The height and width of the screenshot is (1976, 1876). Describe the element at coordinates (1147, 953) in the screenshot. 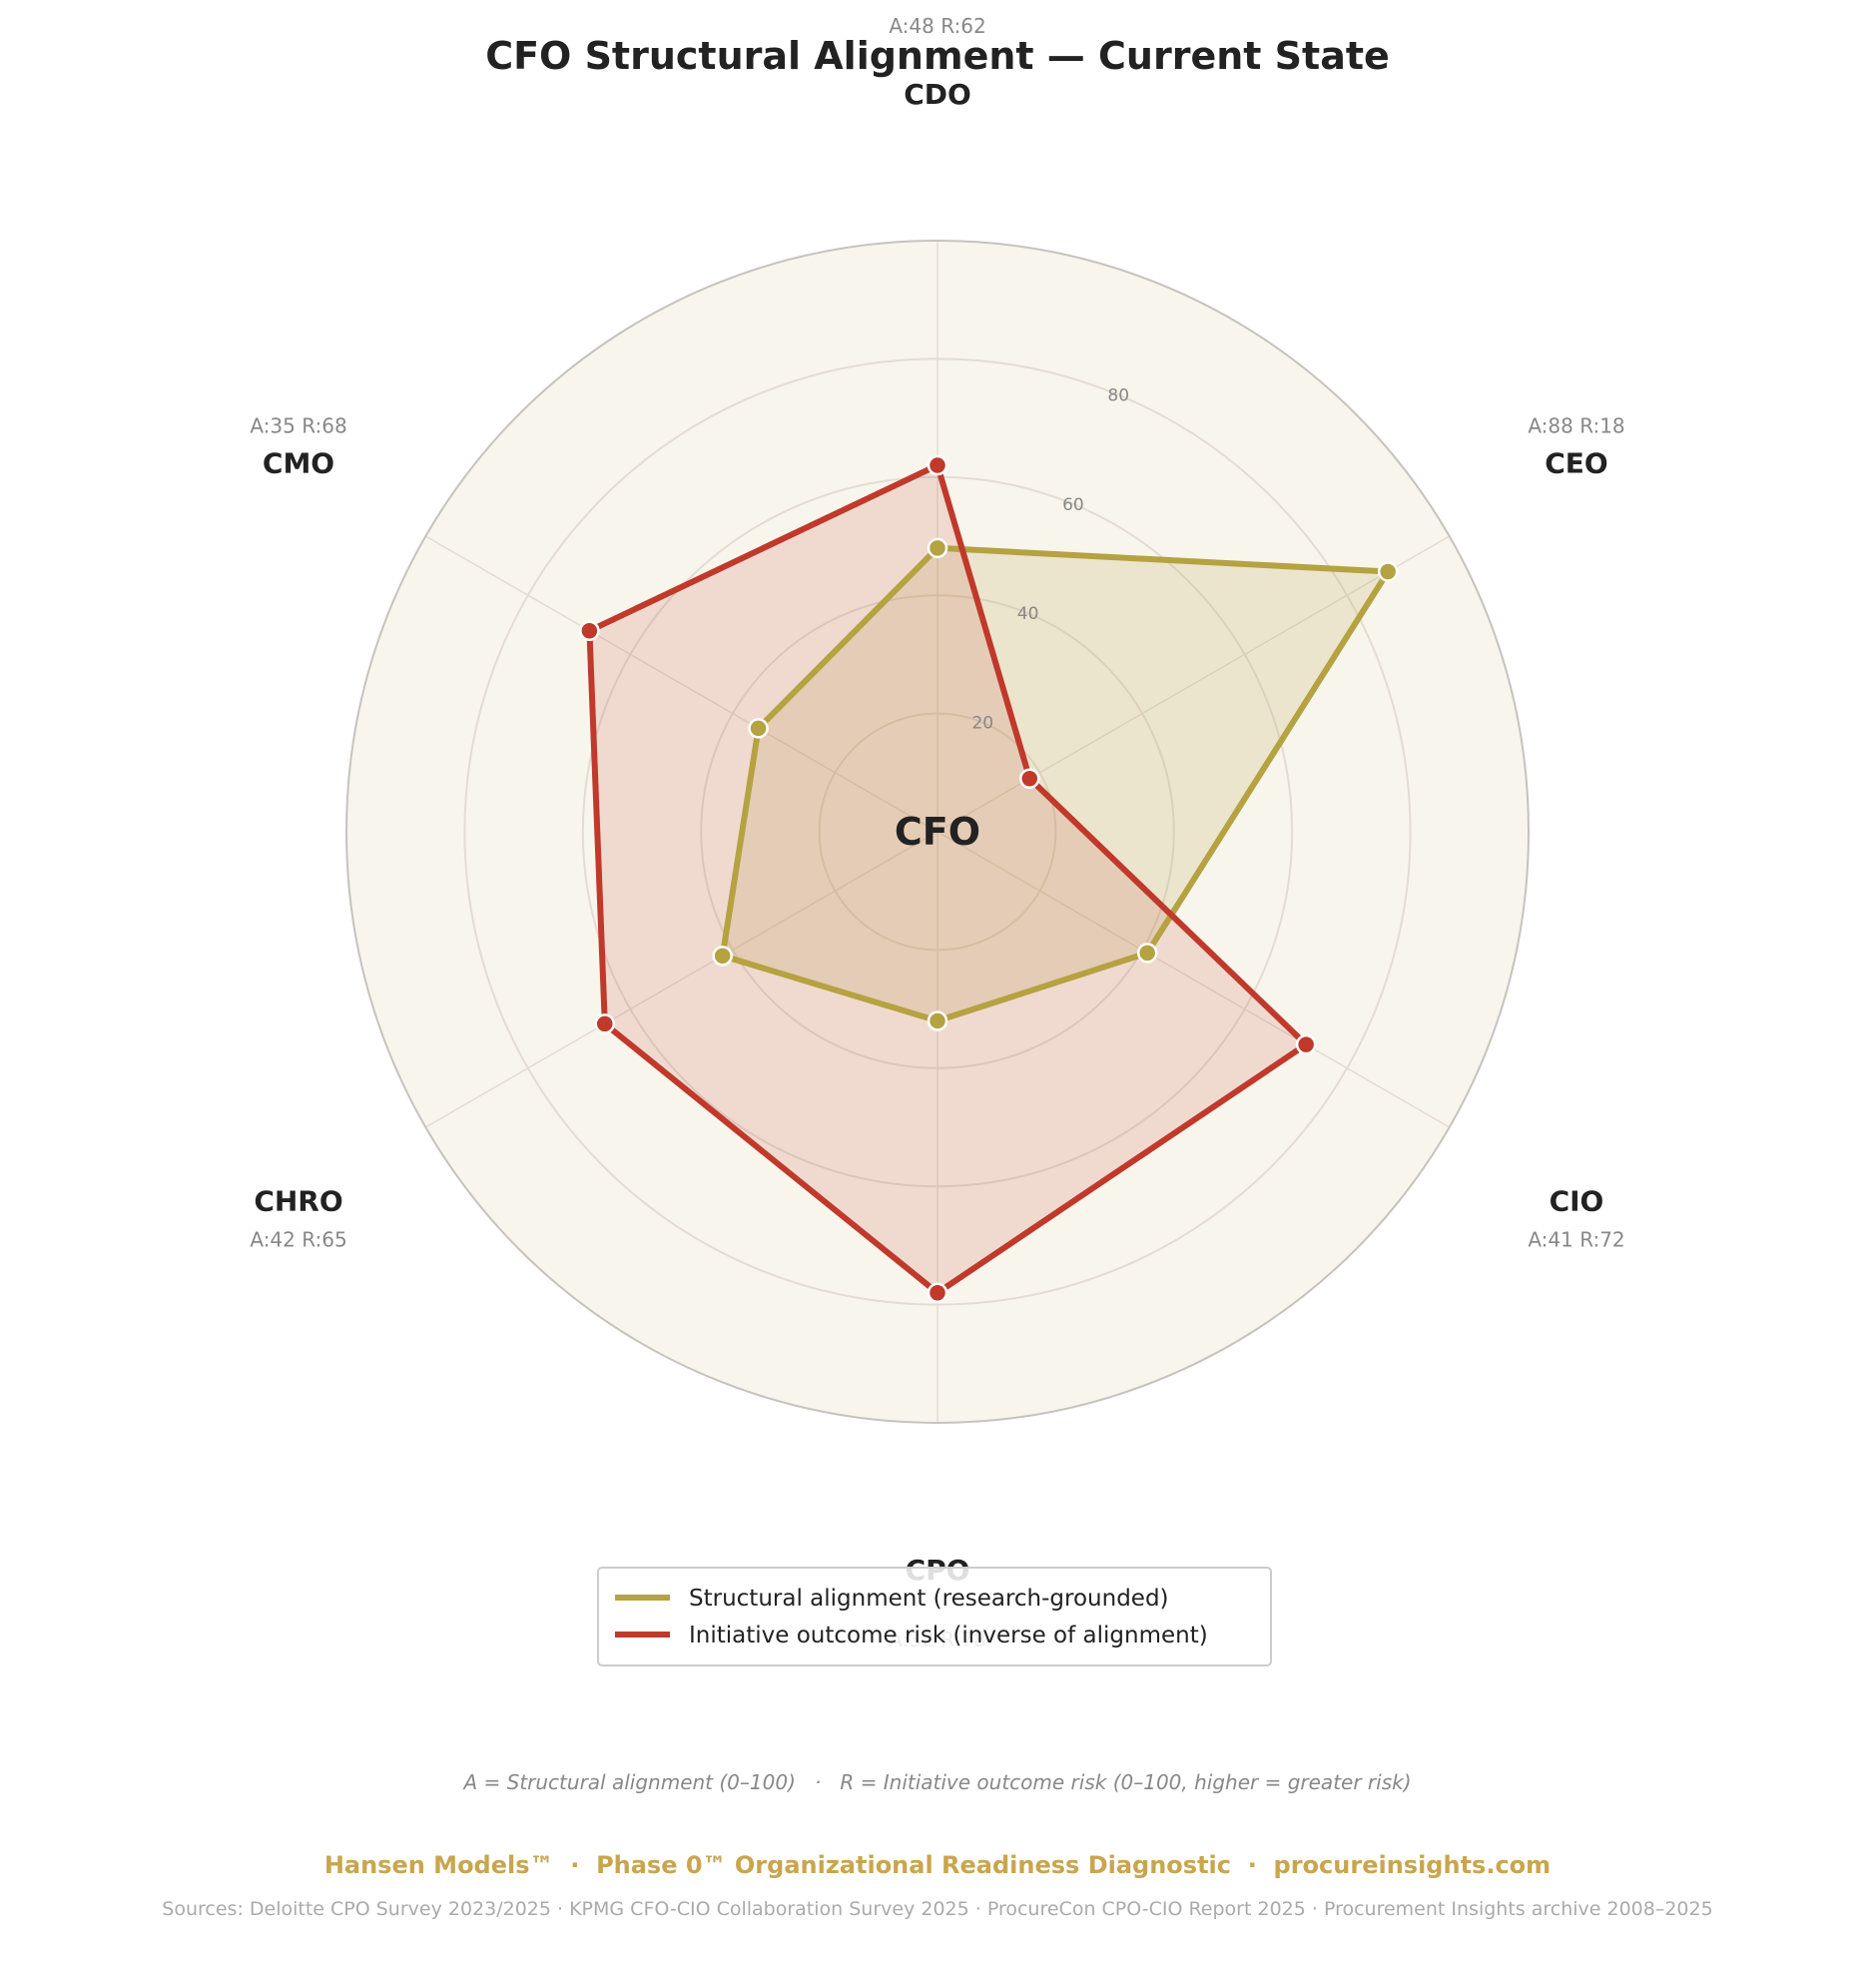

I see `series-1-point-cio` at that location.